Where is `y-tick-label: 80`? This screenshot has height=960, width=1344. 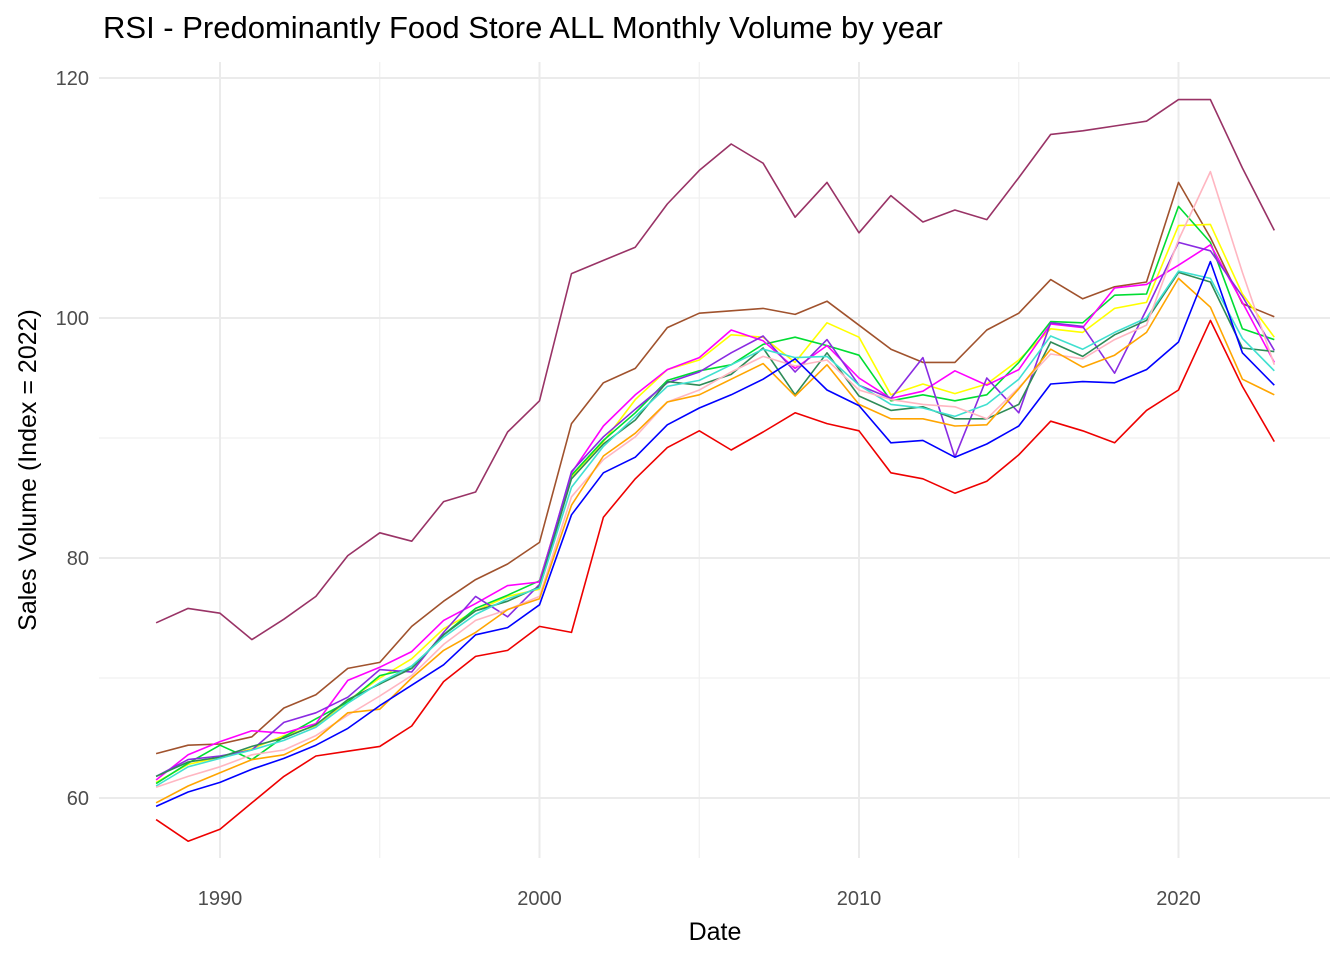
y-tick-label: 80 is located at coordinates (78, 559).